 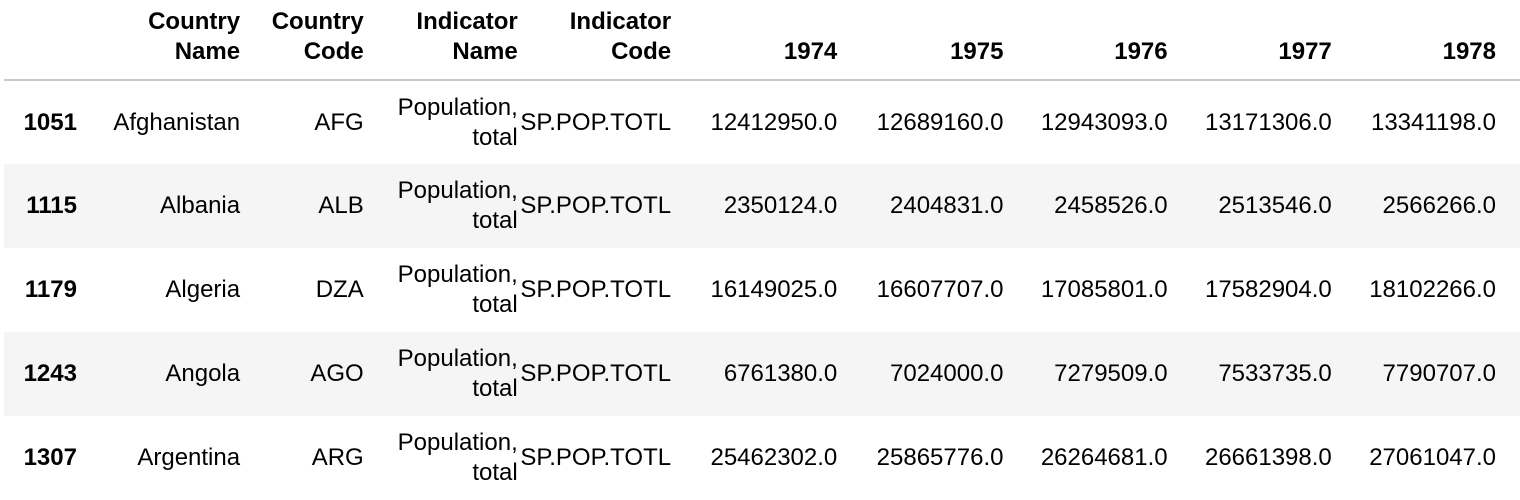 What do you see at coordinates (1305, 51) in the screenshot?
I see `header-line: 1977` at bounding box center [1305, 51].